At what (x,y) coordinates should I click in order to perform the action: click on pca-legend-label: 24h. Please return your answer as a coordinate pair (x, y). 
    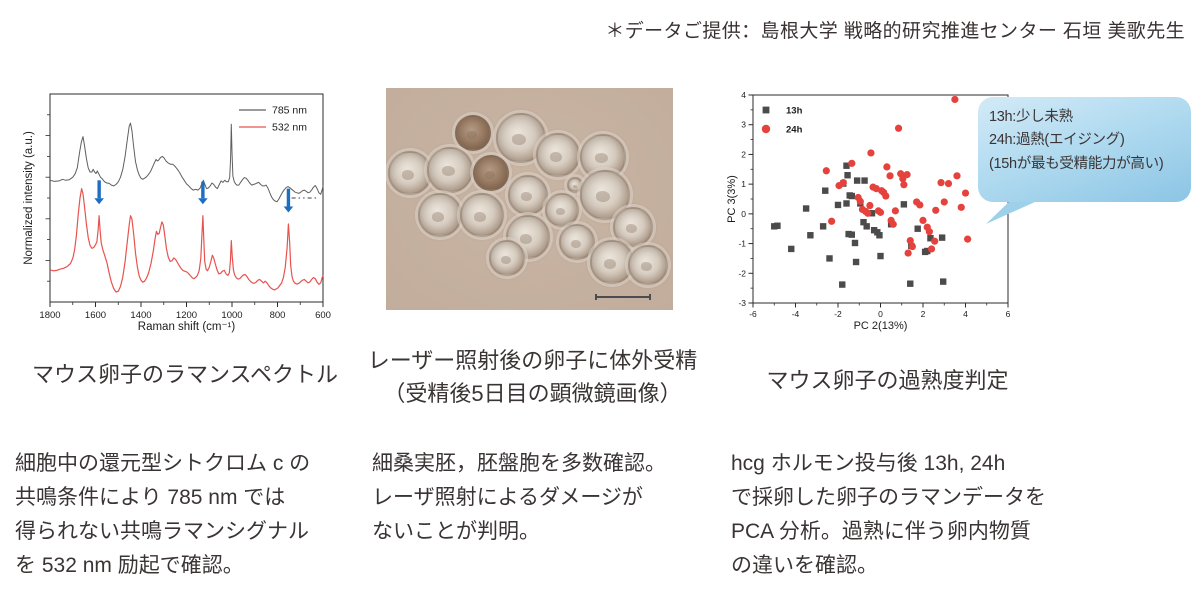
    Looking at the image, I should click on (794, 130).